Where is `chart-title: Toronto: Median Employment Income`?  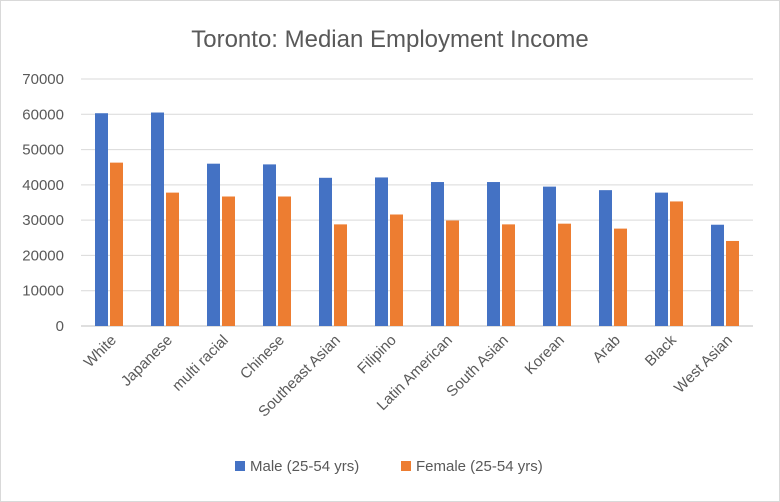
chart-title: Toronto: Median Employment Income is located at coordinates (390, 39).